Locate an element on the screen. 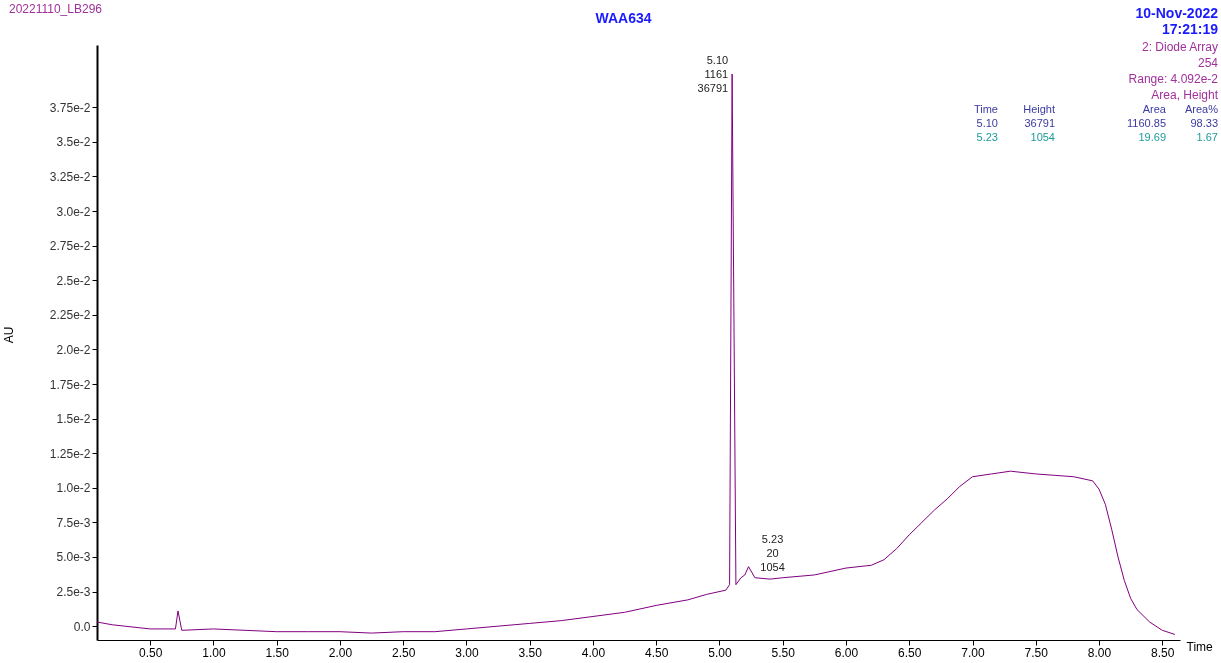 Image resolution: width=1221 pixels, height=663 pixels. annotation: 2: Diode Array is located at coordinates (1179, 47).